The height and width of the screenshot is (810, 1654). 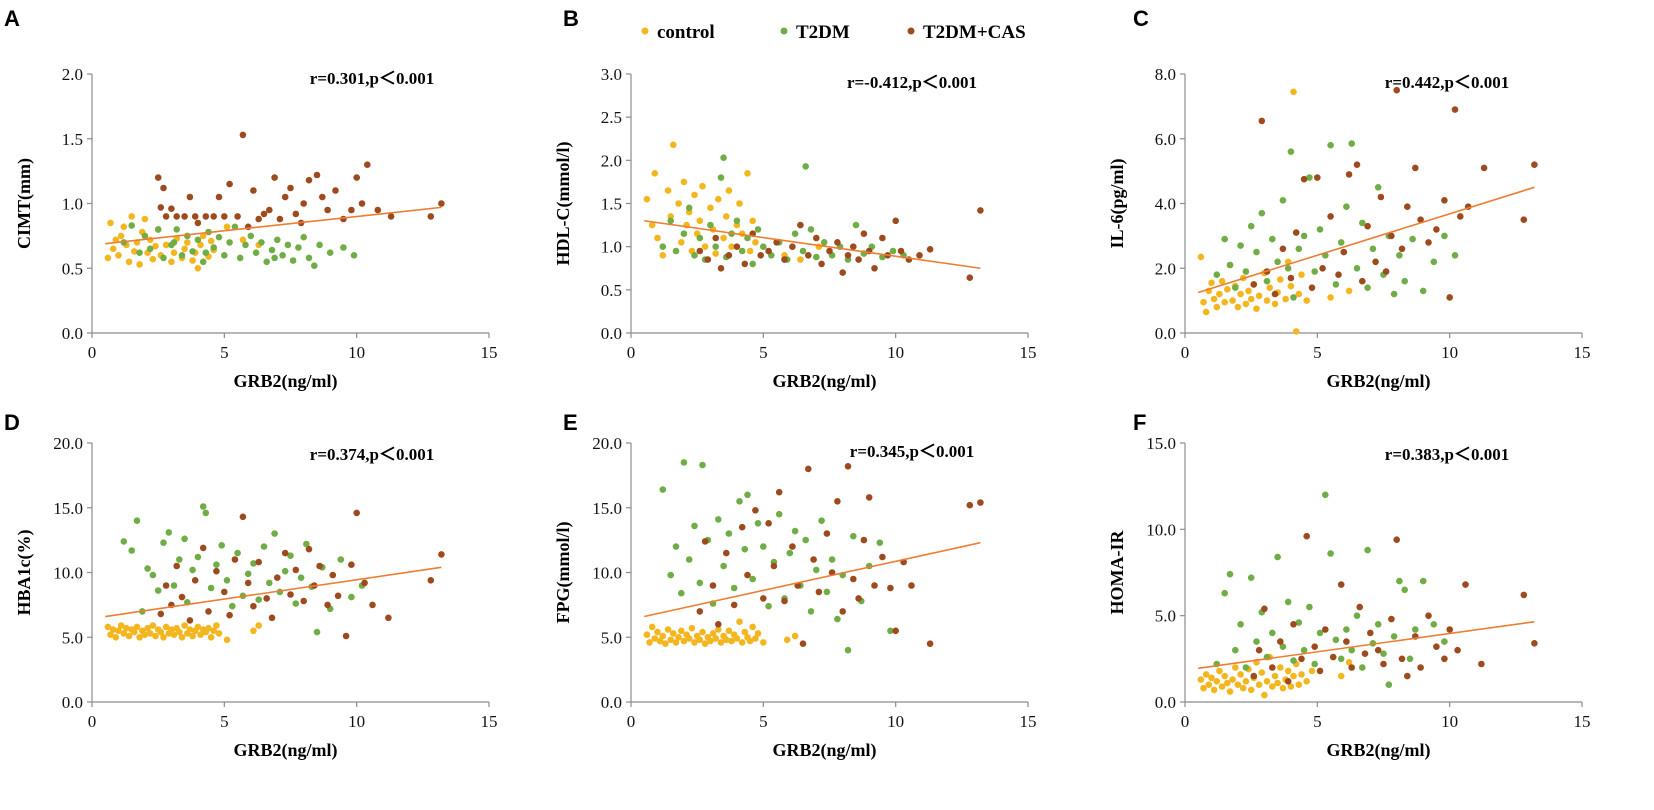 I want to click on y-tick-label: 5.0, so click(x=611, y=637).